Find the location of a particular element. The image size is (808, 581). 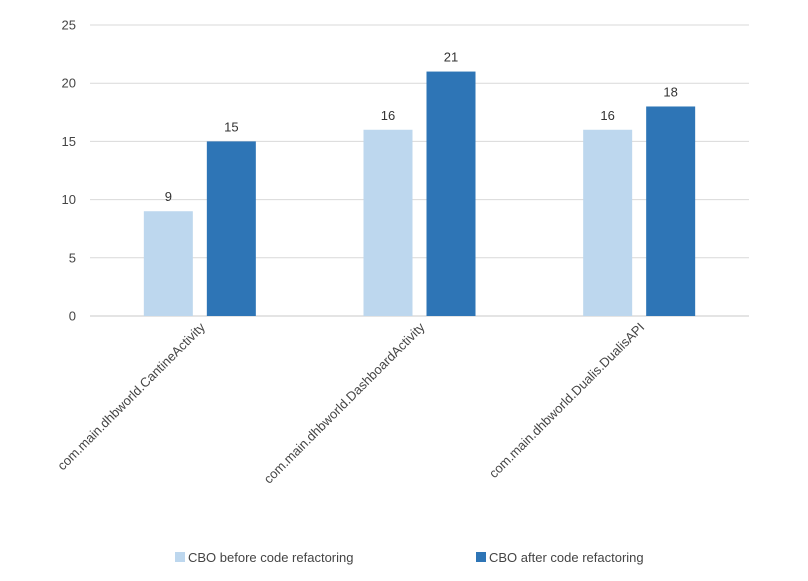

y-tick-label: 5 is located at coordinates (72, 257).